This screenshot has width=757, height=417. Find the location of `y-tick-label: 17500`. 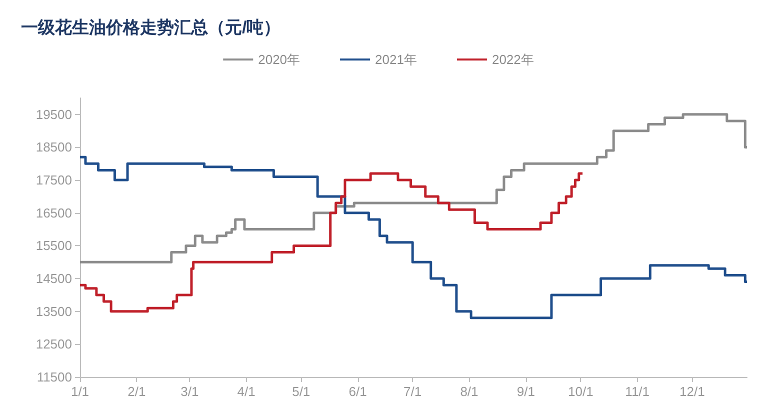

y-tick-label: 17500 is located at coordinates (54, 180).